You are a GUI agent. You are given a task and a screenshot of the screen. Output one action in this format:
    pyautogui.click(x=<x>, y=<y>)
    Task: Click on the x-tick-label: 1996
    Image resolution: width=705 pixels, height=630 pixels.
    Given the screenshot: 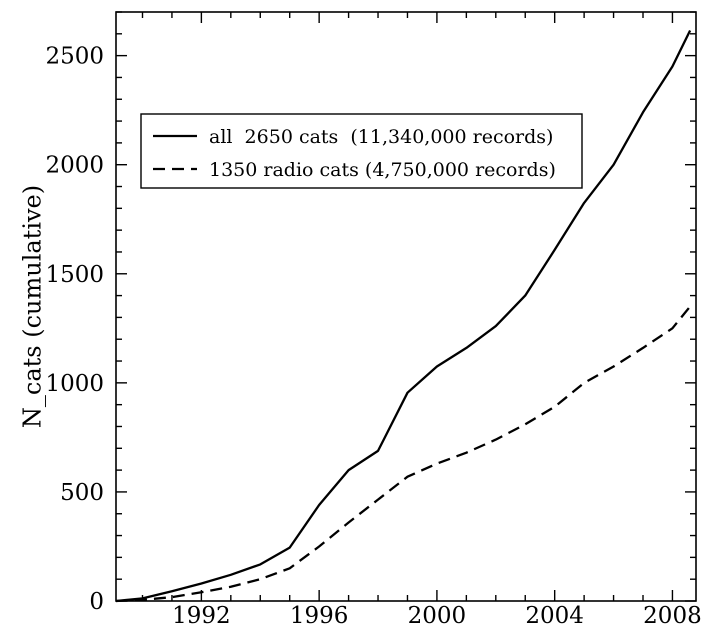 What is the action you would take?
    pyautogui.click(x=319, y=616)
    